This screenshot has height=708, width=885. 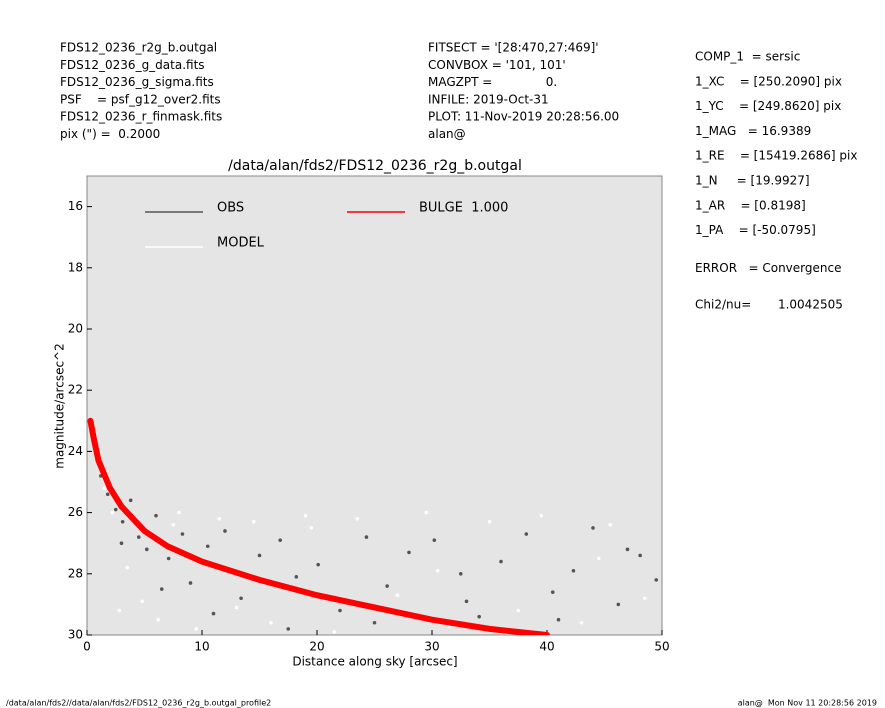 What do you see at coordinates (661, 647) in the screenshot?
I see `x-tick-label: 50` at bounding box center [661, 647].